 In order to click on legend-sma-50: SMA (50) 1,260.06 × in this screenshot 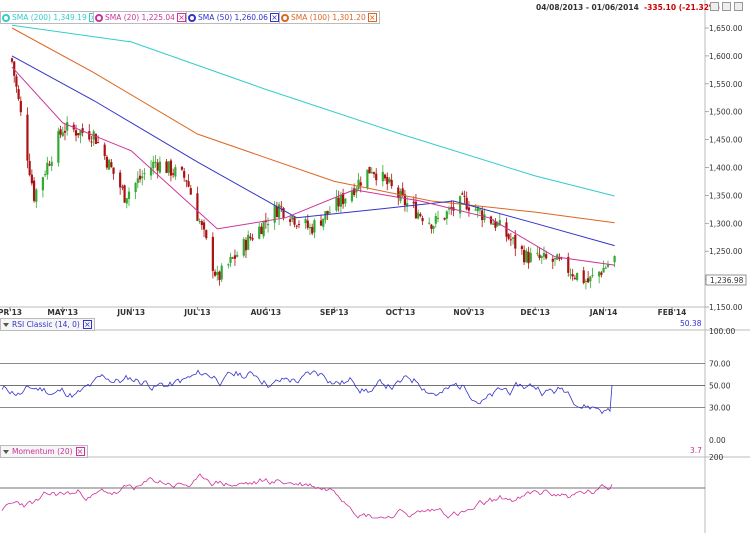, I will do `click(234, 17)`.